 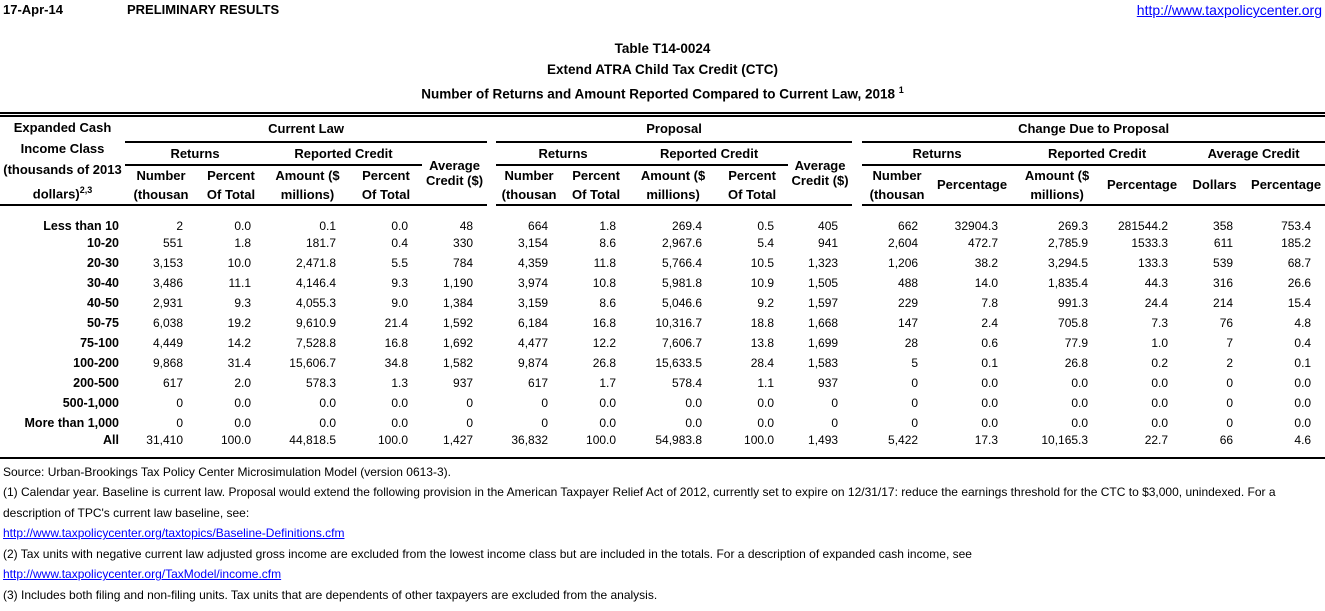 What do you see at coordinates (608, 242) in the screenshot?
I see `table-cell: 8.6` at bounding box center [608, 242].